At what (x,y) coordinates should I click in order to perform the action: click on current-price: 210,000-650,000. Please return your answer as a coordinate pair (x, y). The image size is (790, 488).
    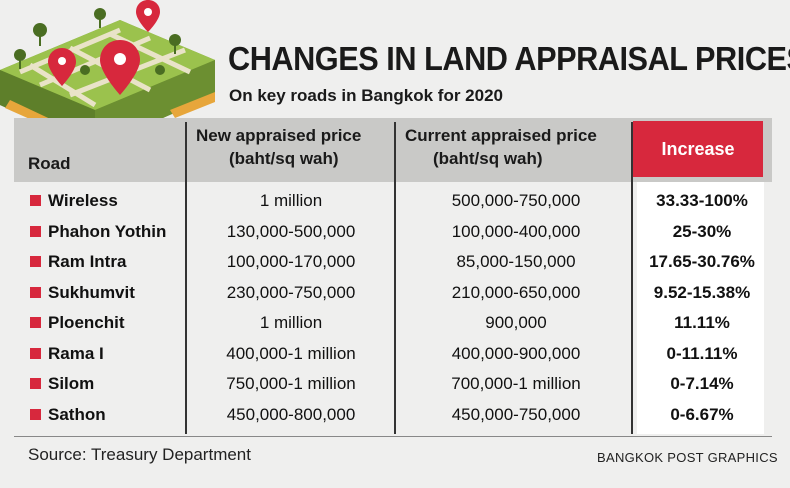
    Looking at the image, I should click on (516, 292).